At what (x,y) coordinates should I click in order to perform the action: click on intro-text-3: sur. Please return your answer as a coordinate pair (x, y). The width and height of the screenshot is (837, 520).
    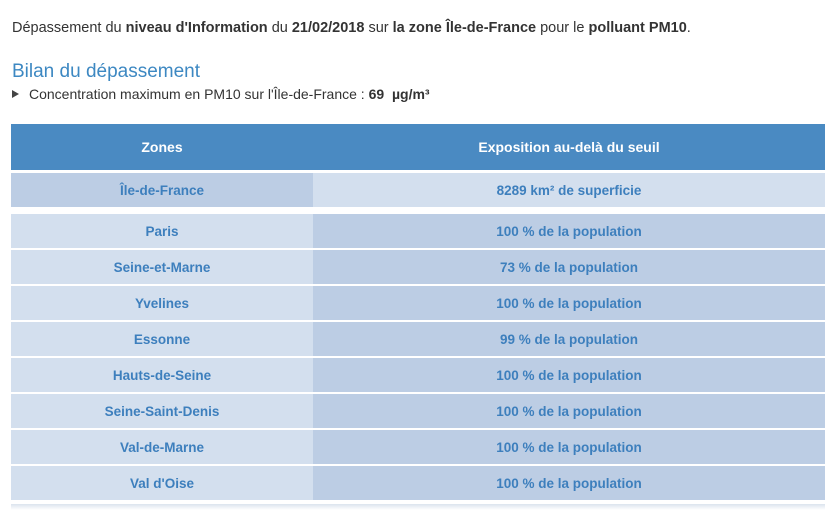
    Looking at the image, I should click on (378, 28).